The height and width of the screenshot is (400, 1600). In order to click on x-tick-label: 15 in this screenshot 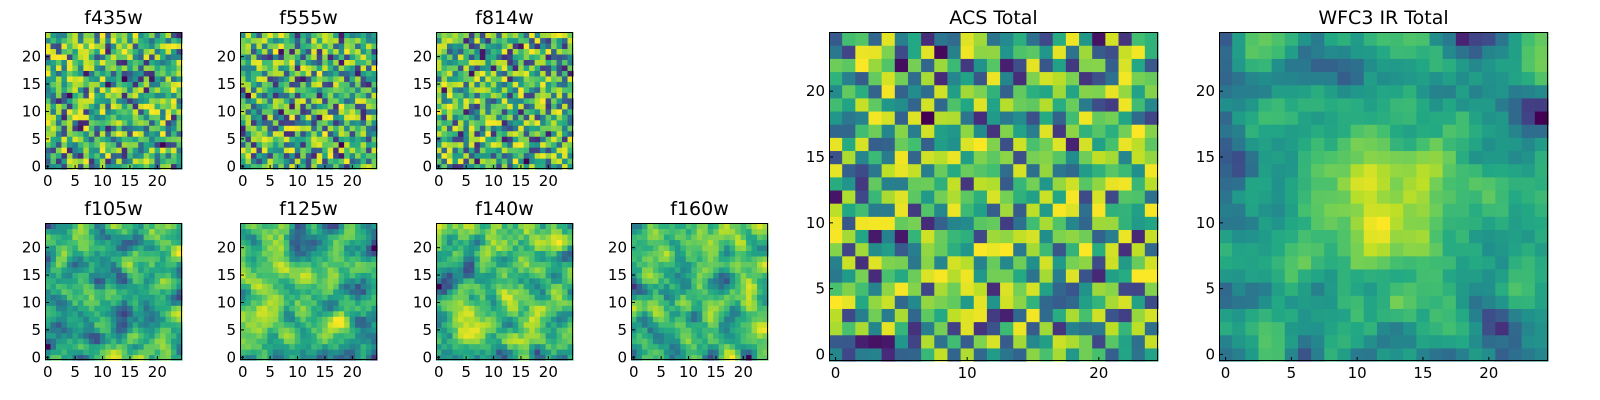, I will do `click(324, 181)`.